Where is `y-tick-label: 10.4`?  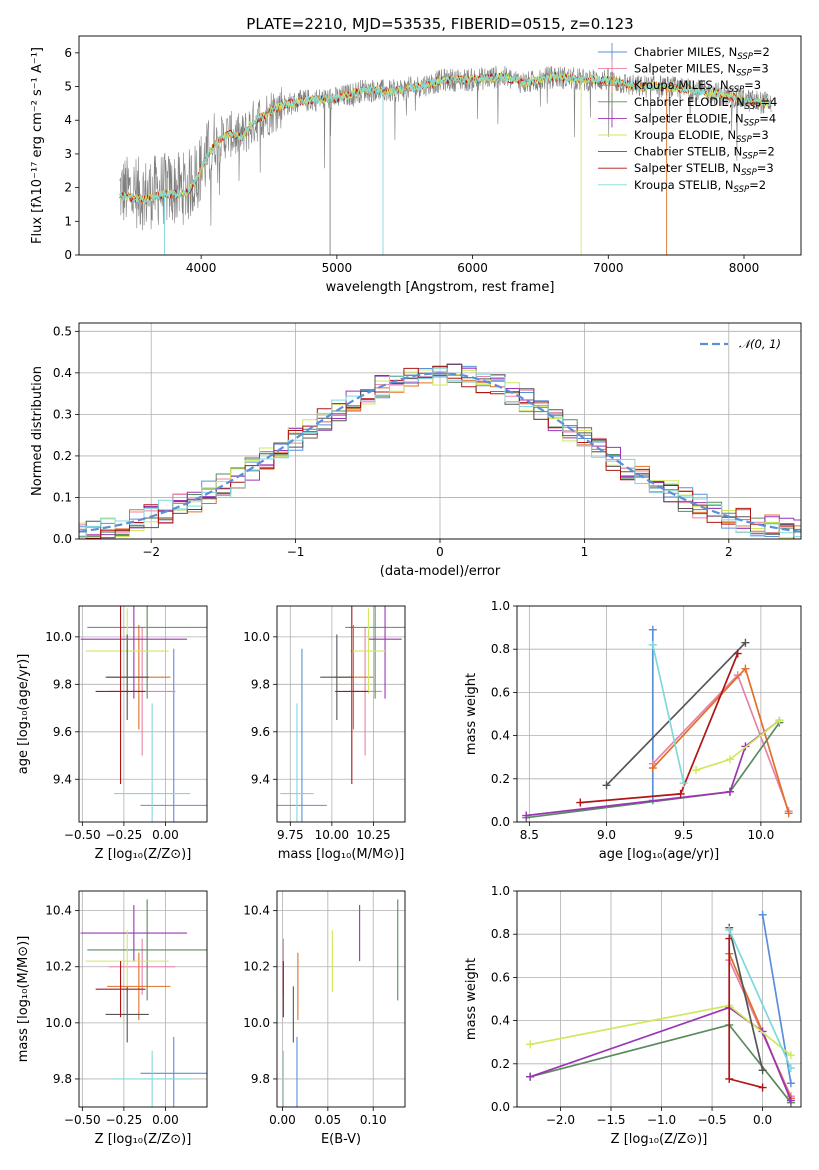 y-tick-label: 10.4 is located at coordinates (256, 911).